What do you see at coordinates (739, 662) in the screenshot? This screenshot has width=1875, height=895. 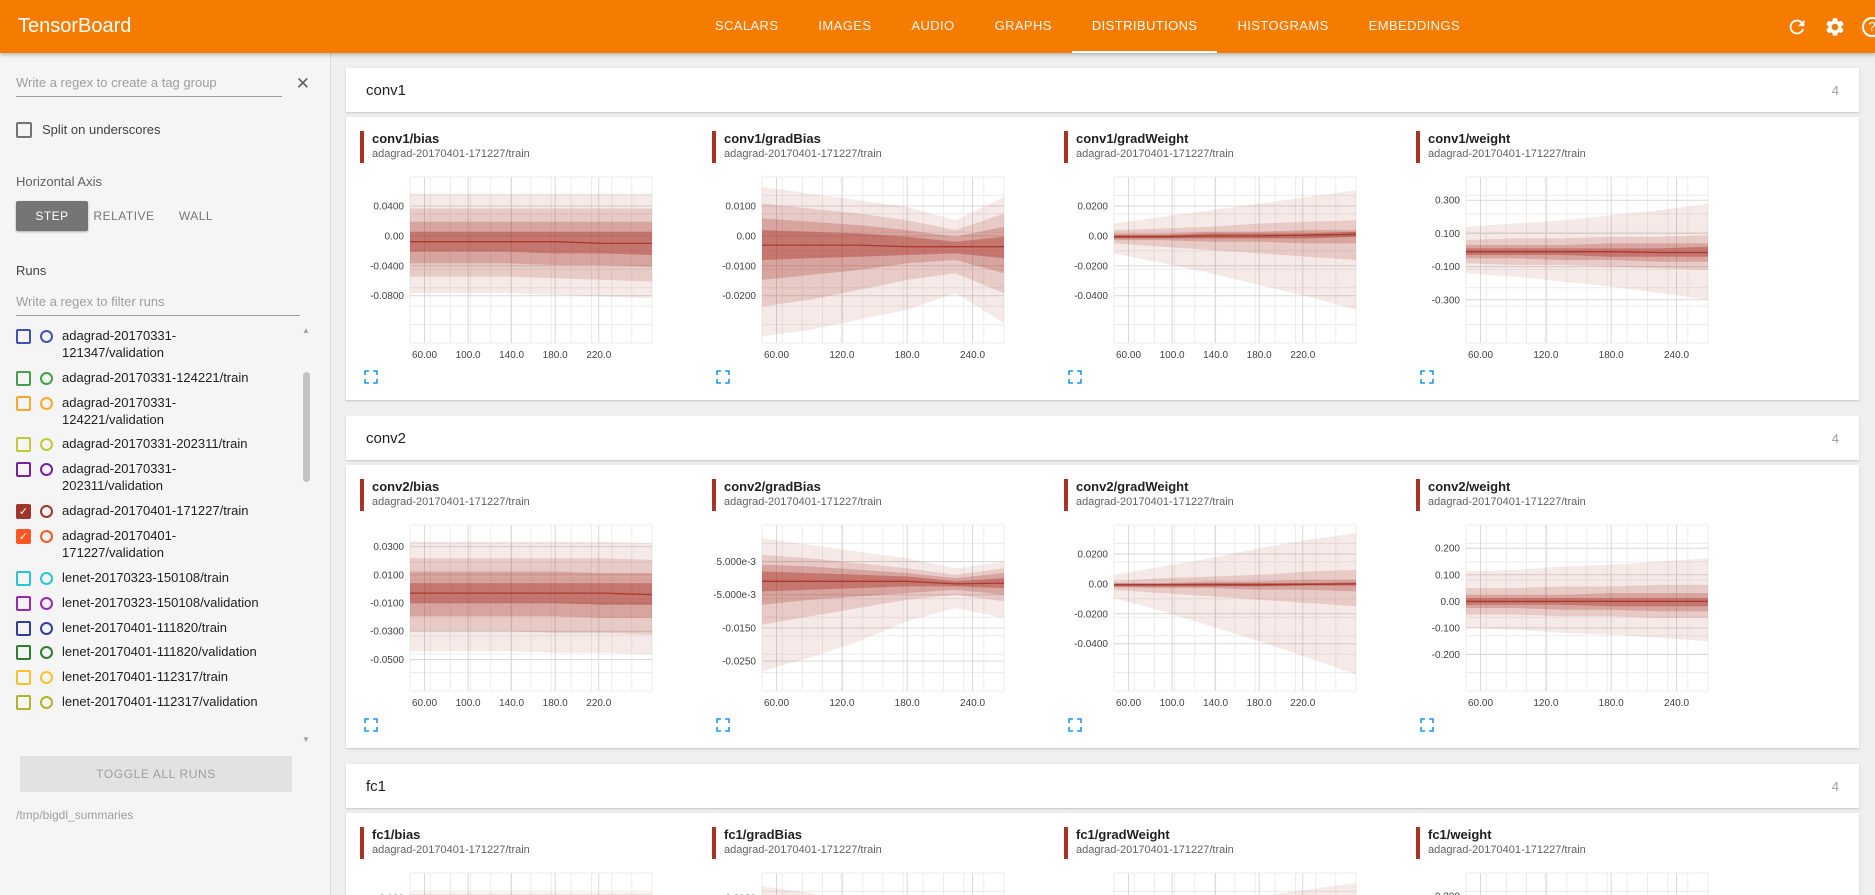 I see `svg-text: -0.0250` at bounding box center [739, 662].